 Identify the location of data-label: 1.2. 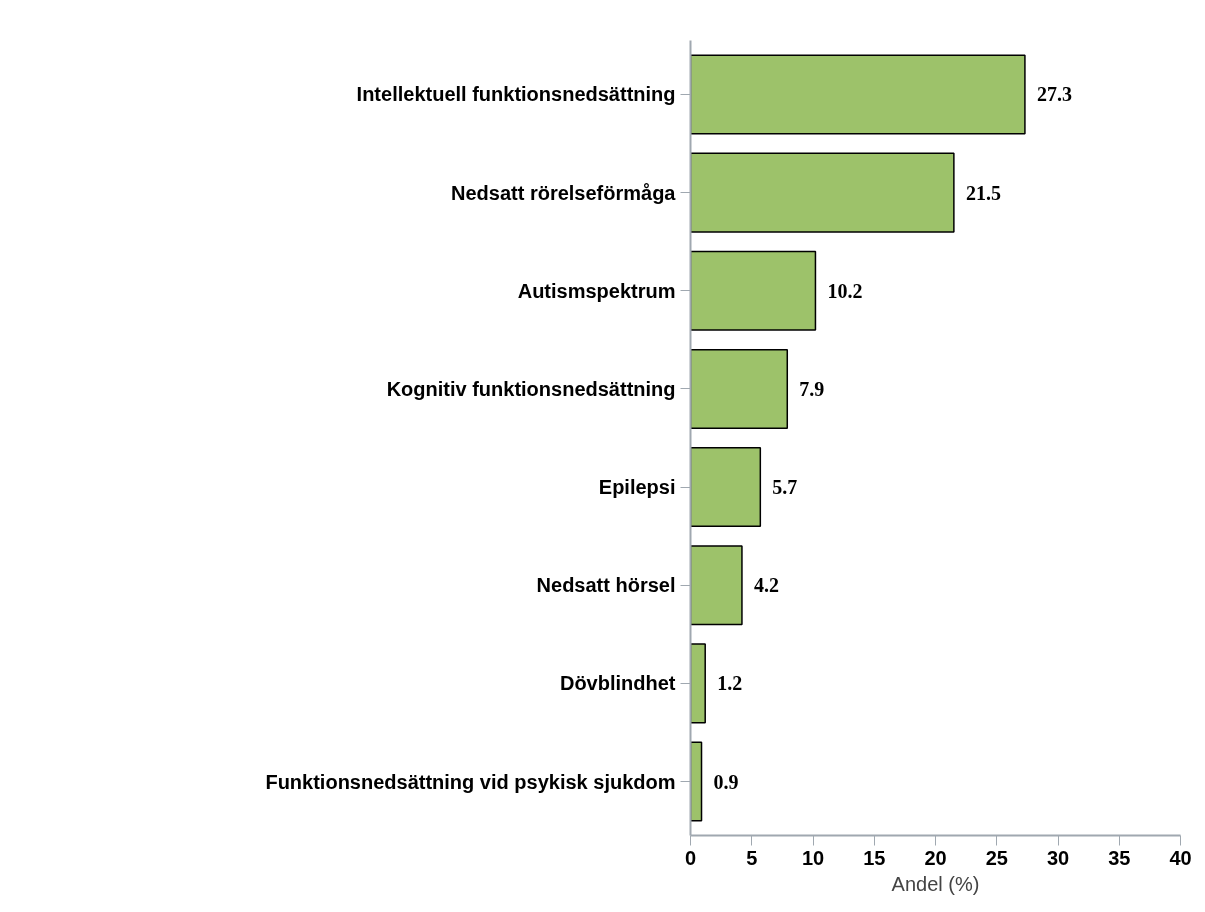
(730, 683).